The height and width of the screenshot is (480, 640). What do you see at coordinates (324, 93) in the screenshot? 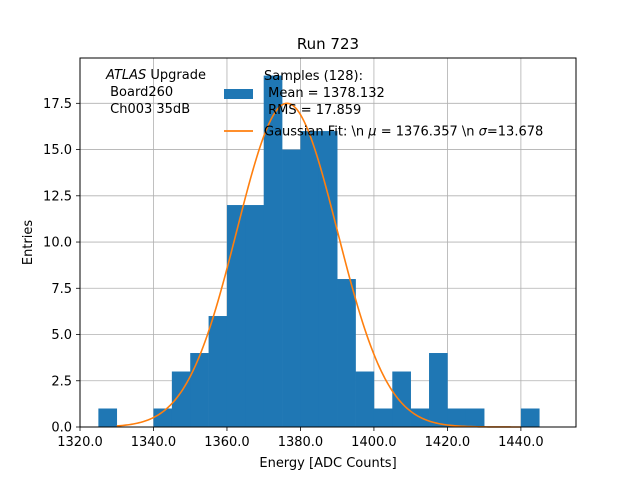
I see `legend-hist-label: Mean = 1378.132` at bounding box center [324, 93].